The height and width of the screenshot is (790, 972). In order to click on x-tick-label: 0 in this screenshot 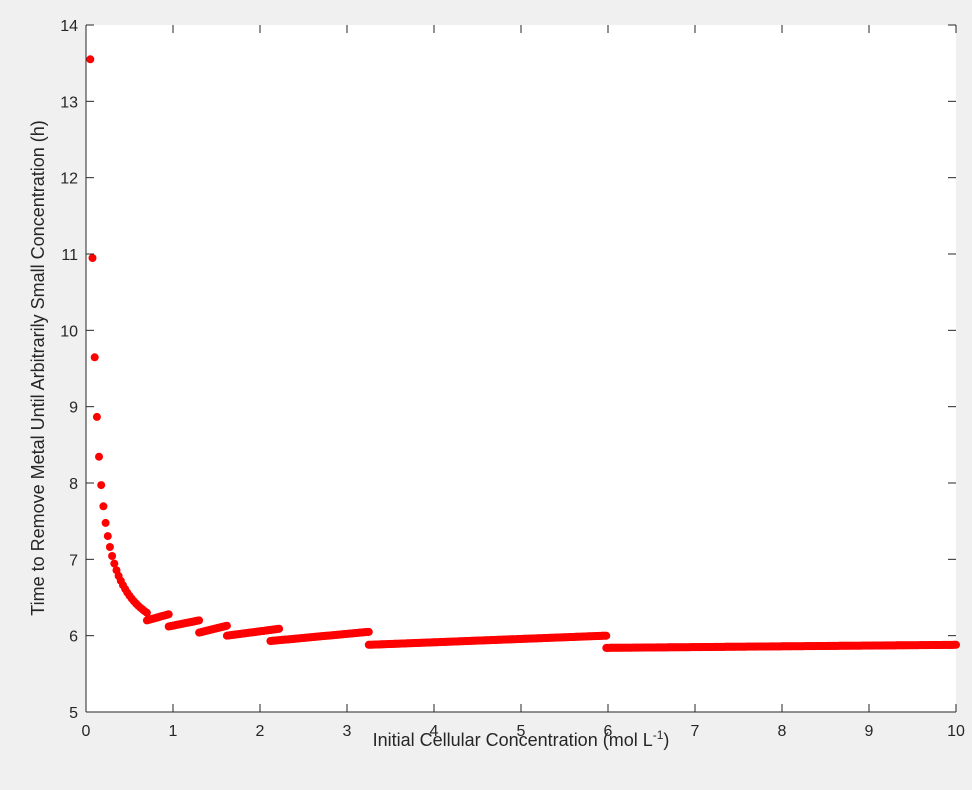, I will do `click(86, 731)`.